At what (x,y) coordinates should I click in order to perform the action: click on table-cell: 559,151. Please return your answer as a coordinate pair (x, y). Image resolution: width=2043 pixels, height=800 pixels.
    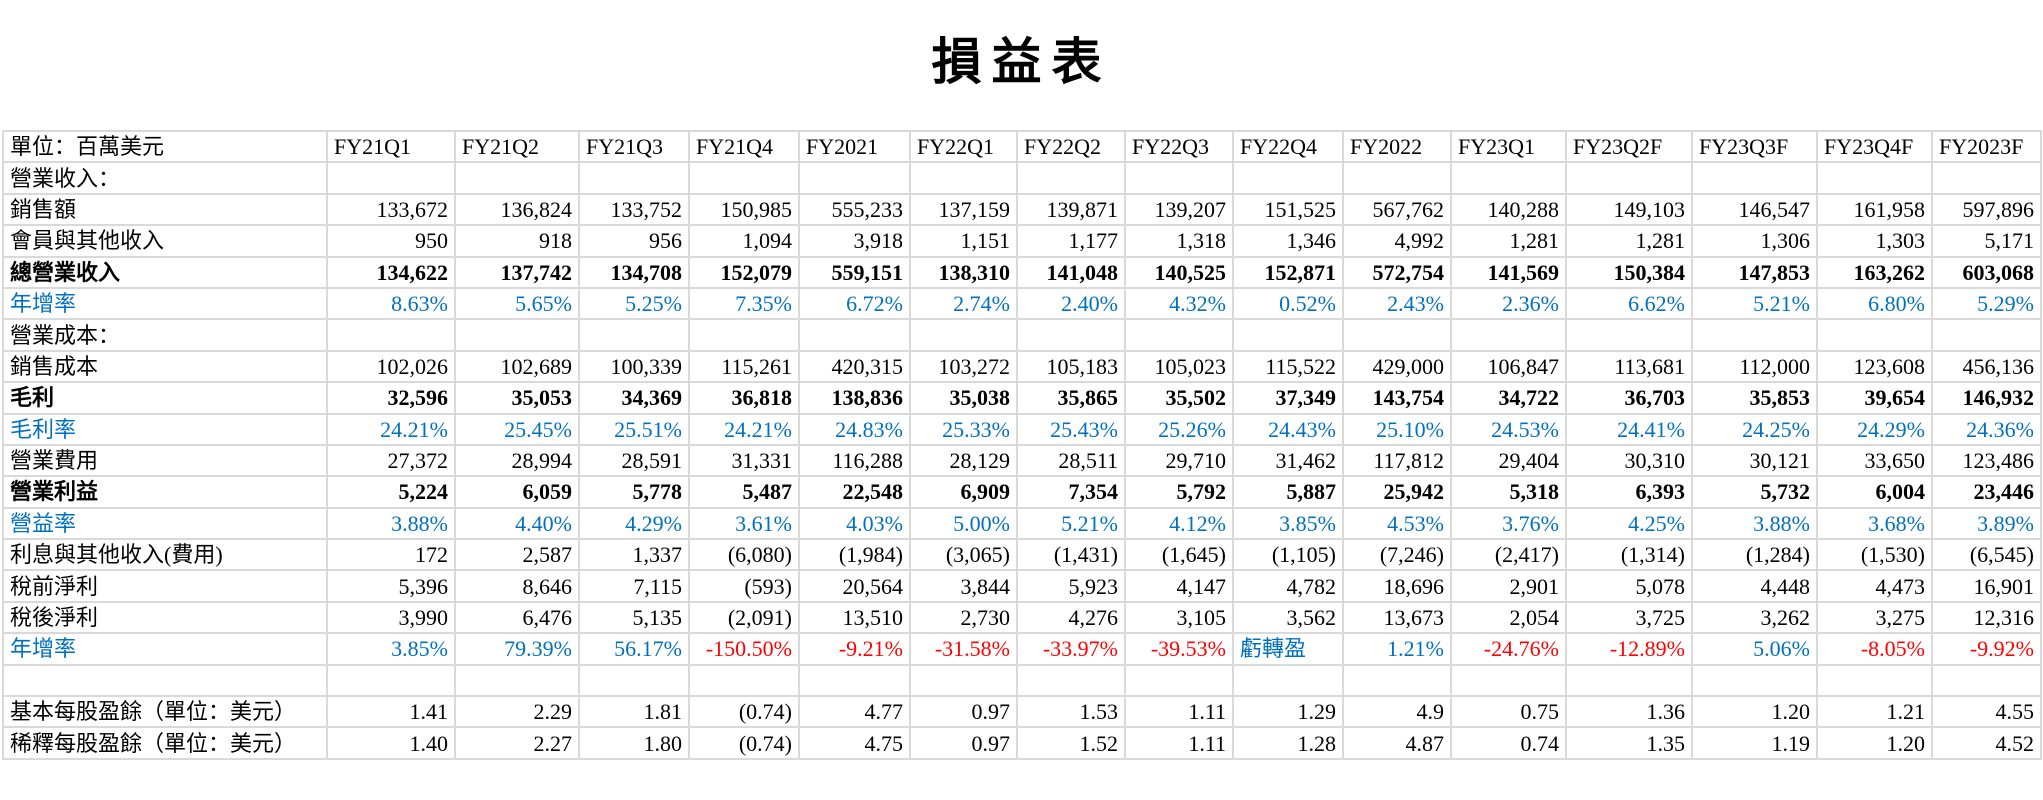
    Looking at the image, I should click on (854, 272).